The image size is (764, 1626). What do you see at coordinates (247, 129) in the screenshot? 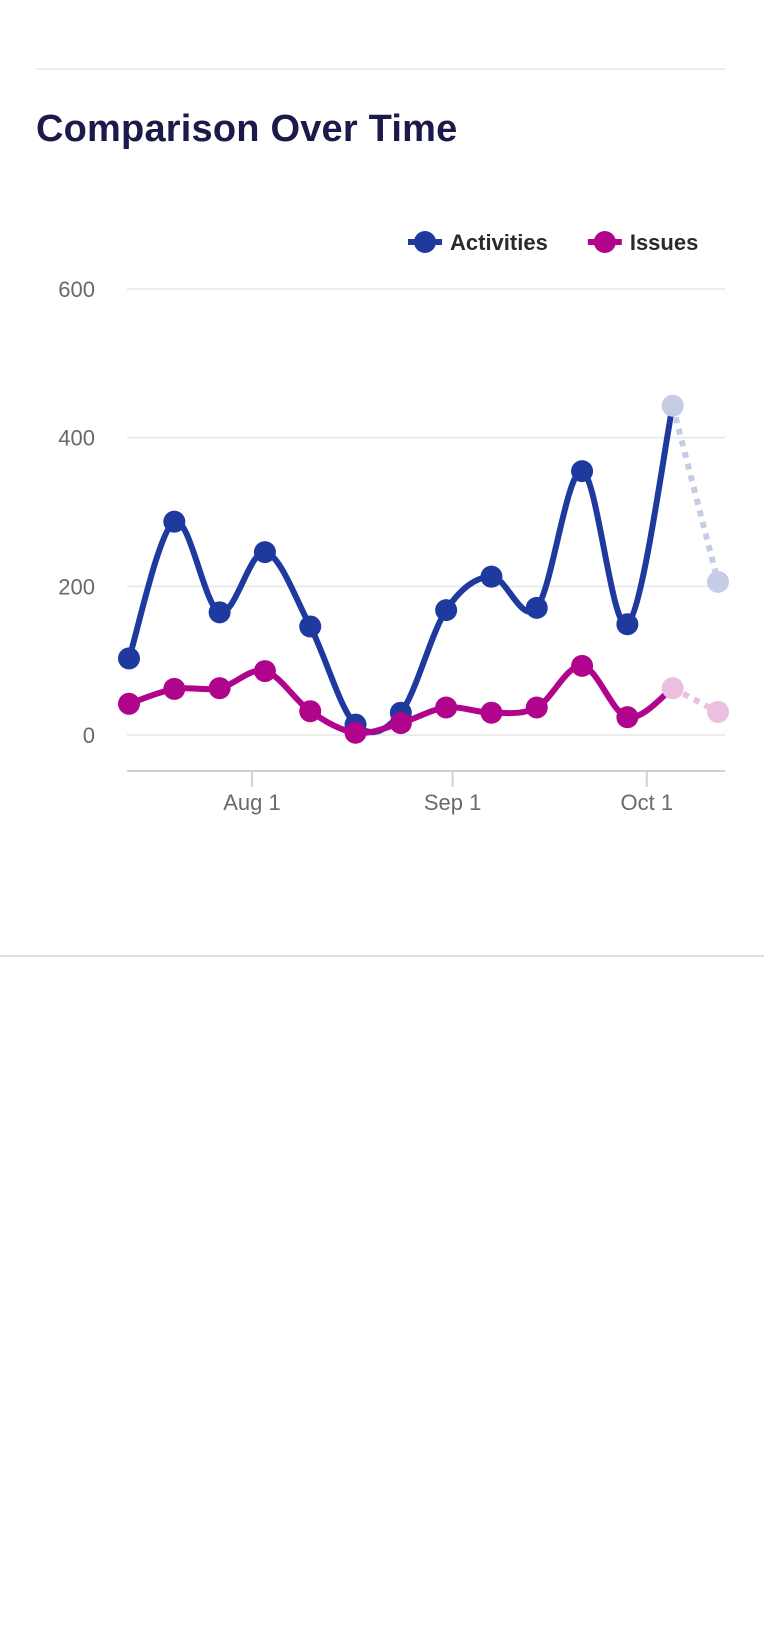
I see `chart-title: Comparison Over Time` at bounding box center [247, 129].